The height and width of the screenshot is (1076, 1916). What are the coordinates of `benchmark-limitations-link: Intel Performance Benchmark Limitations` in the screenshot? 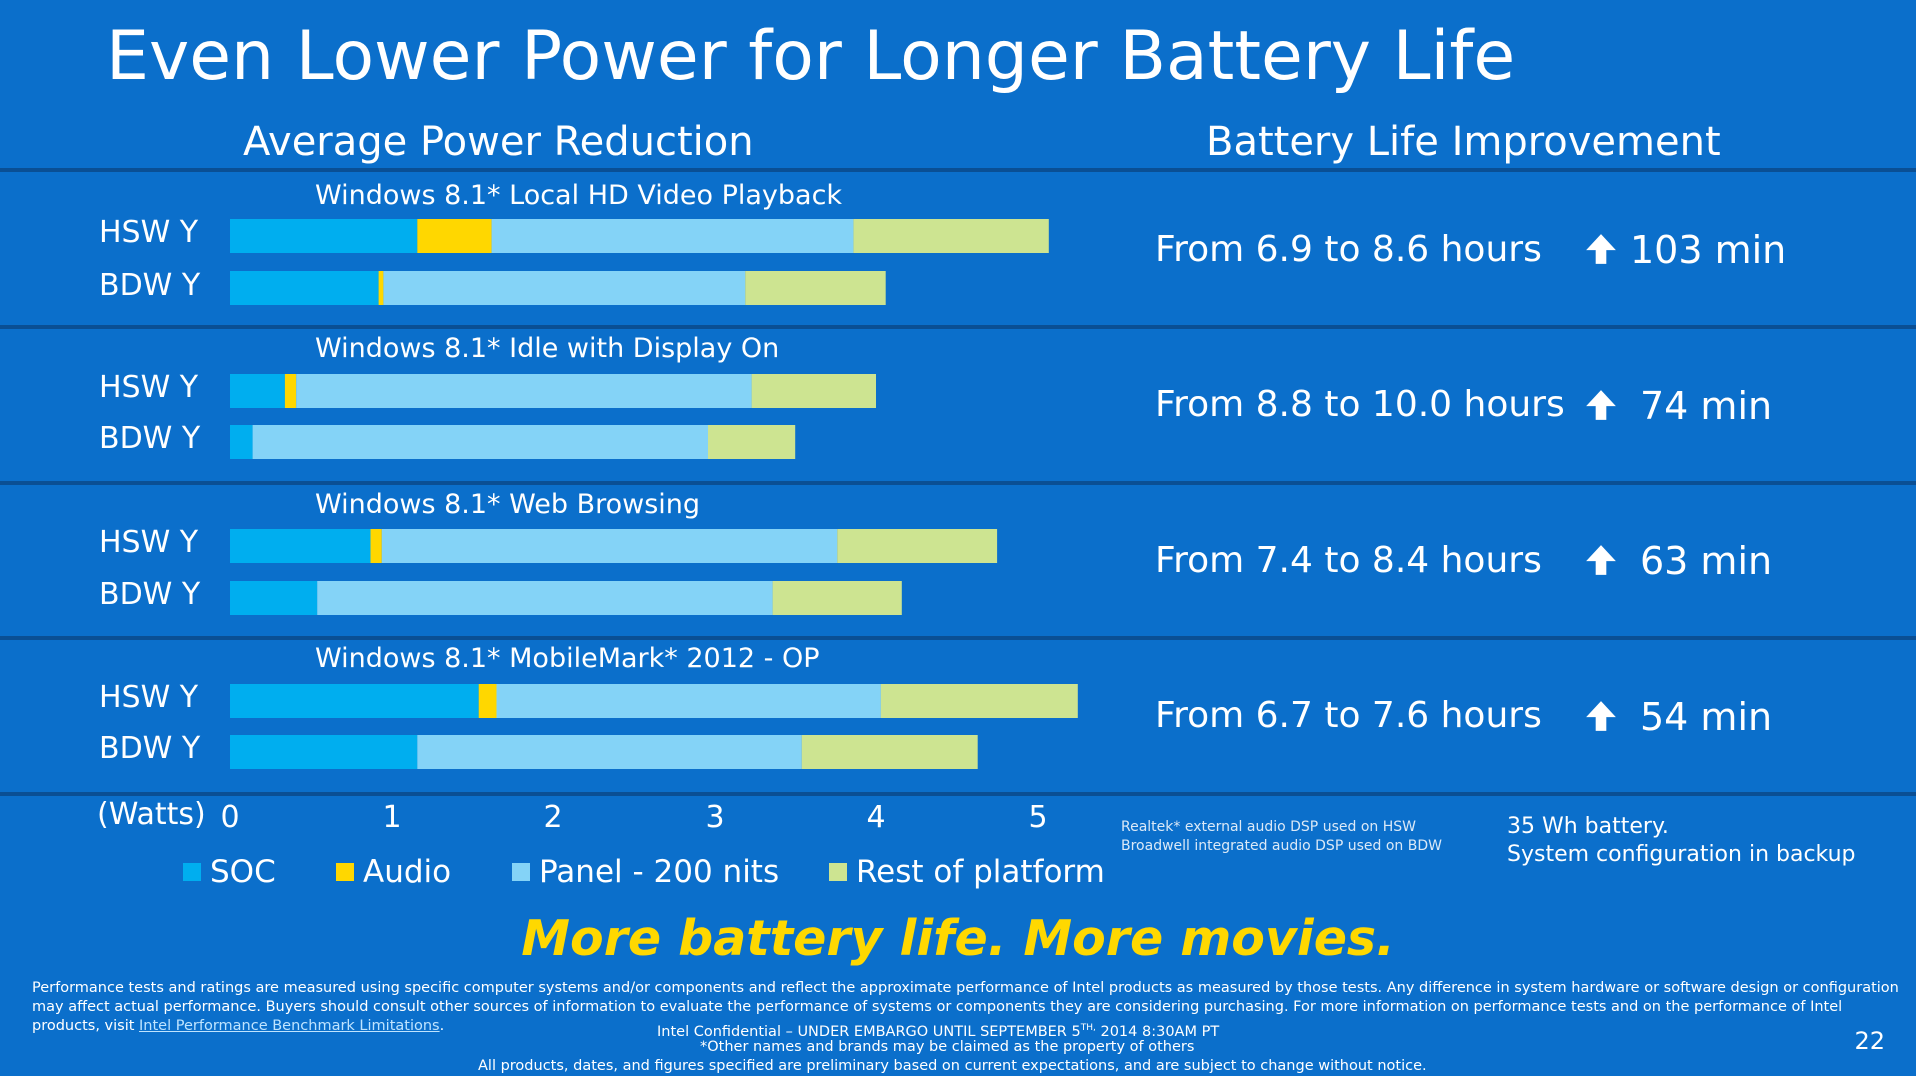 It's located at (289, 1026).